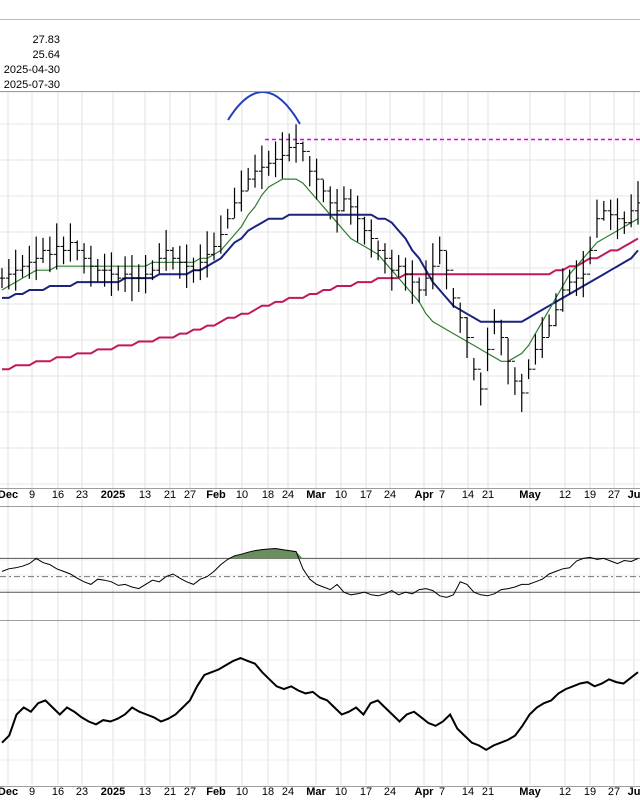 This screenshot has height=800, width=640. What do you see at coordinates (264, 108) in the screenshot?
I see `top-arc` at bounding box center [264, 108].